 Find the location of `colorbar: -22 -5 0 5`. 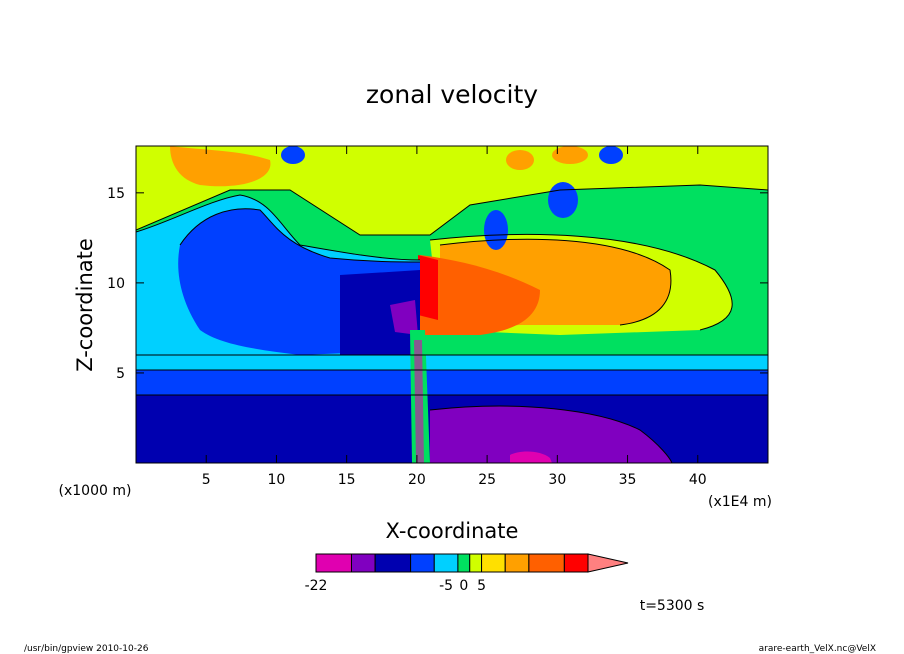

colorbar: -22 -5 0 5 is located at coordinates (467, 573).